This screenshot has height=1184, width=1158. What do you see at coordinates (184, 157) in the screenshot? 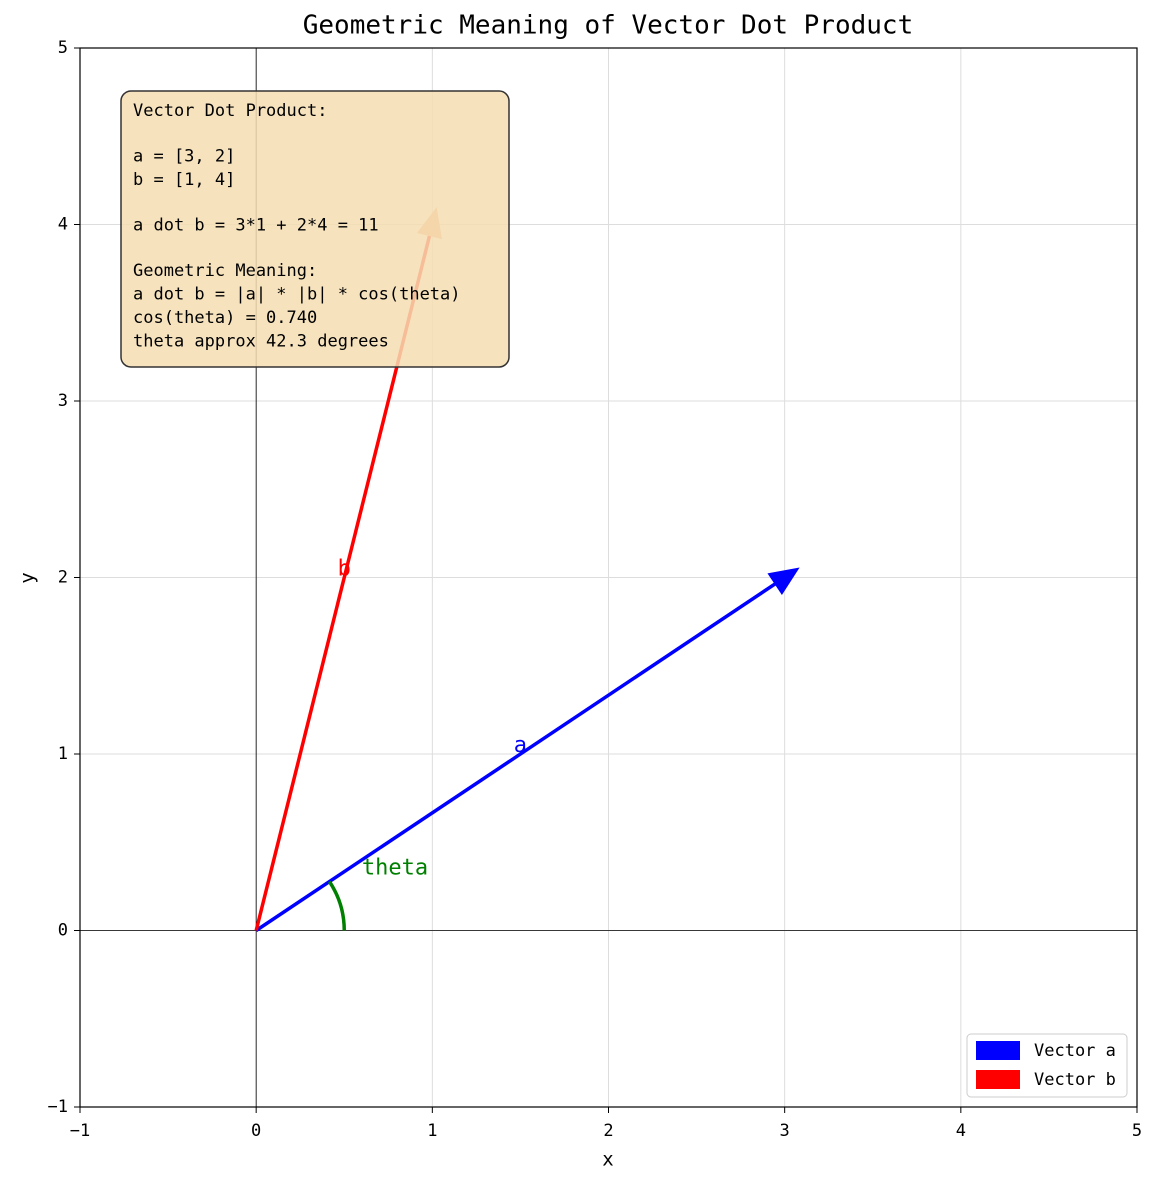
I see `info-text: a = [3, 2]` at bounding box center [184, 157].